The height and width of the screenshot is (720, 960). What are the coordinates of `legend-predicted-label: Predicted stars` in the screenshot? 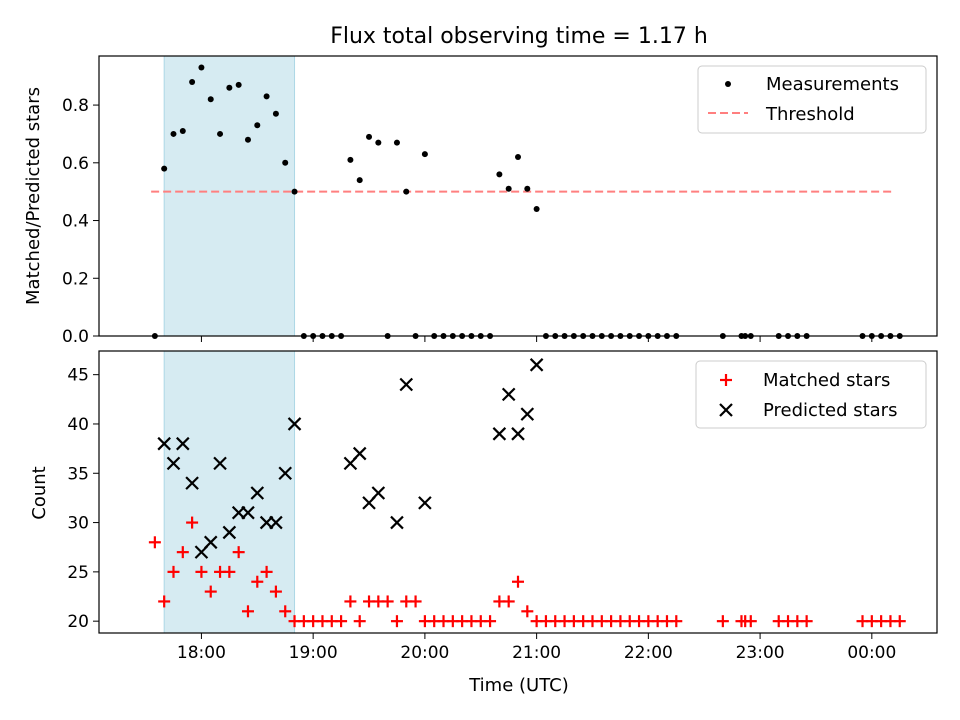 It's located at (830, 410).